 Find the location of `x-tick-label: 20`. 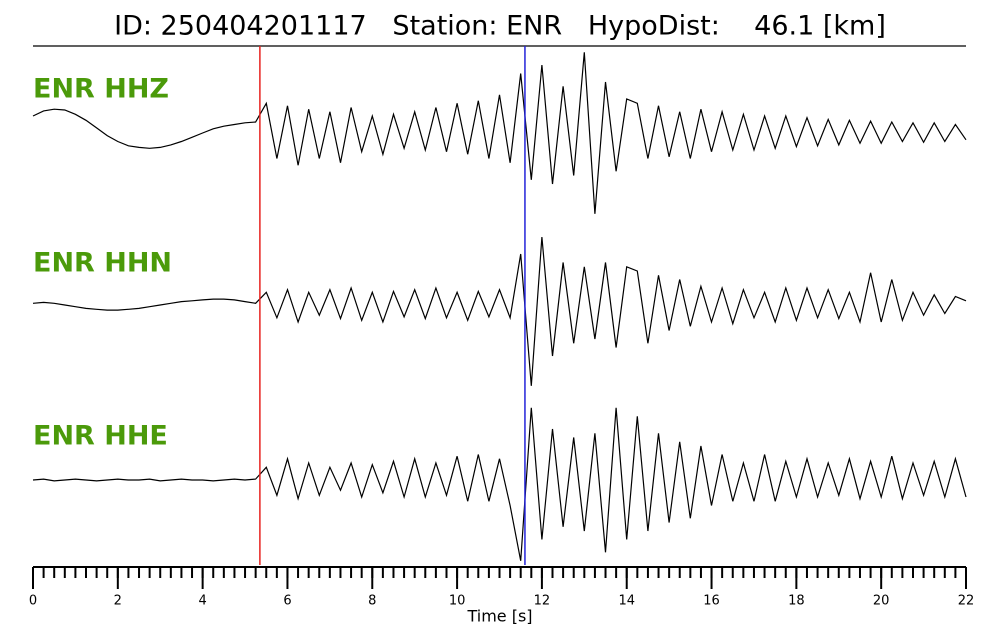

x-tick-label: 20 is located at coordinates (881, 601).